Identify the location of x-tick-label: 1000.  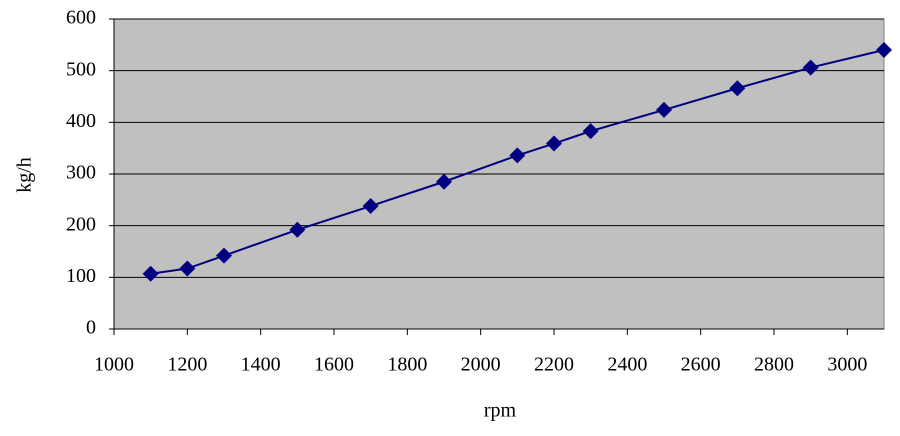
(114, 365).